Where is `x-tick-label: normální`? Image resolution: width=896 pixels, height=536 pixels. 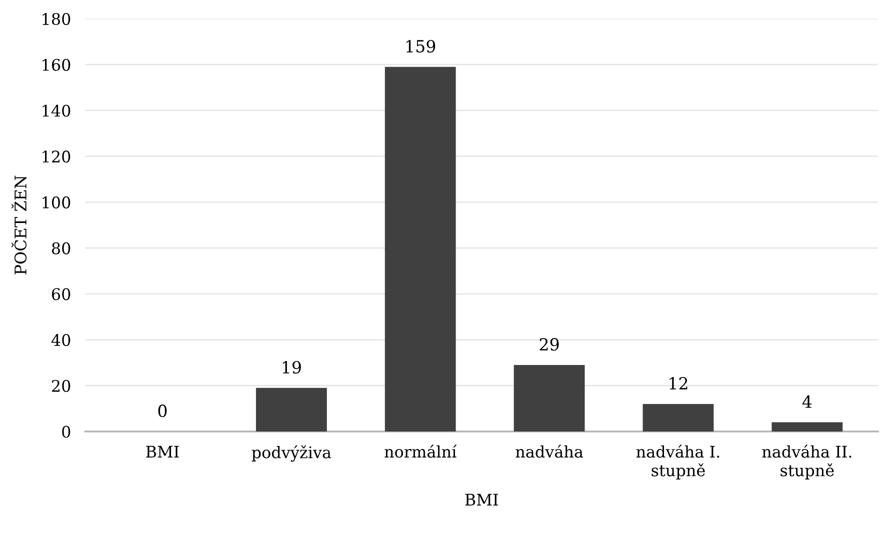
x-tick-label: normální is located at coordinates (420, 451).